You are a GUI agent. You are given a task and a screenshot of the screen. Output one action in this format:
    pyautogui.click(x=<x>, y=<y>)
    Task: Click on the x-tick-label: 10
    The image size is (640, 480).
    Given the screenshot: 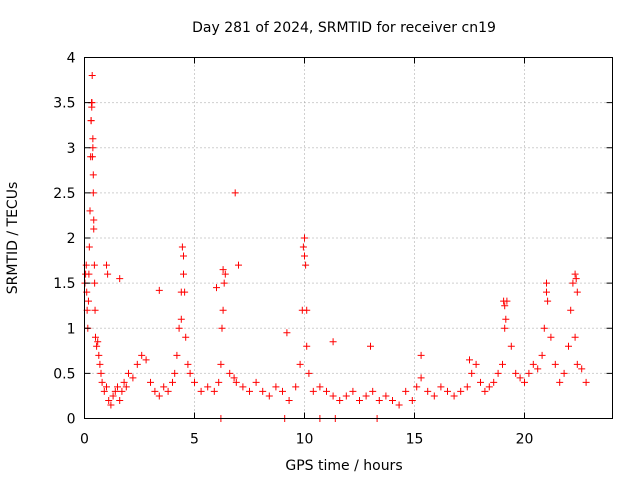 What is the action you would take?
    pyautogui.click(x=305, y=440)
    